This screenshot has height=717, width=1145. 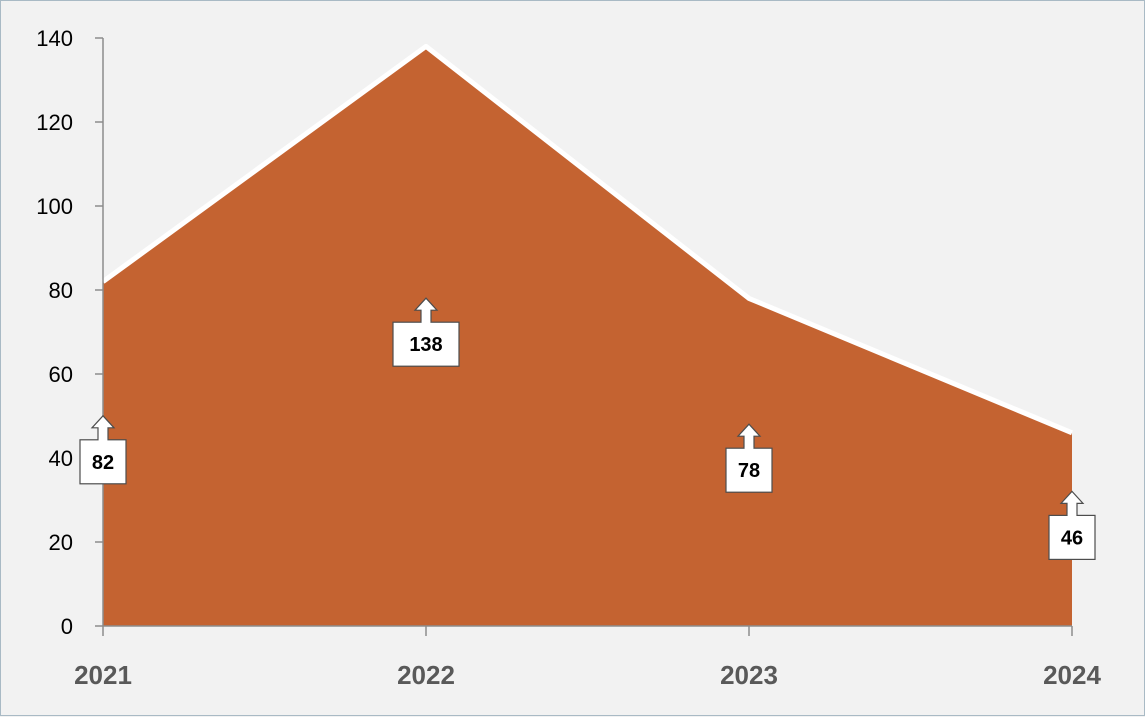 I want to click on y-tick-label: 20, so click(x=61, y=542).